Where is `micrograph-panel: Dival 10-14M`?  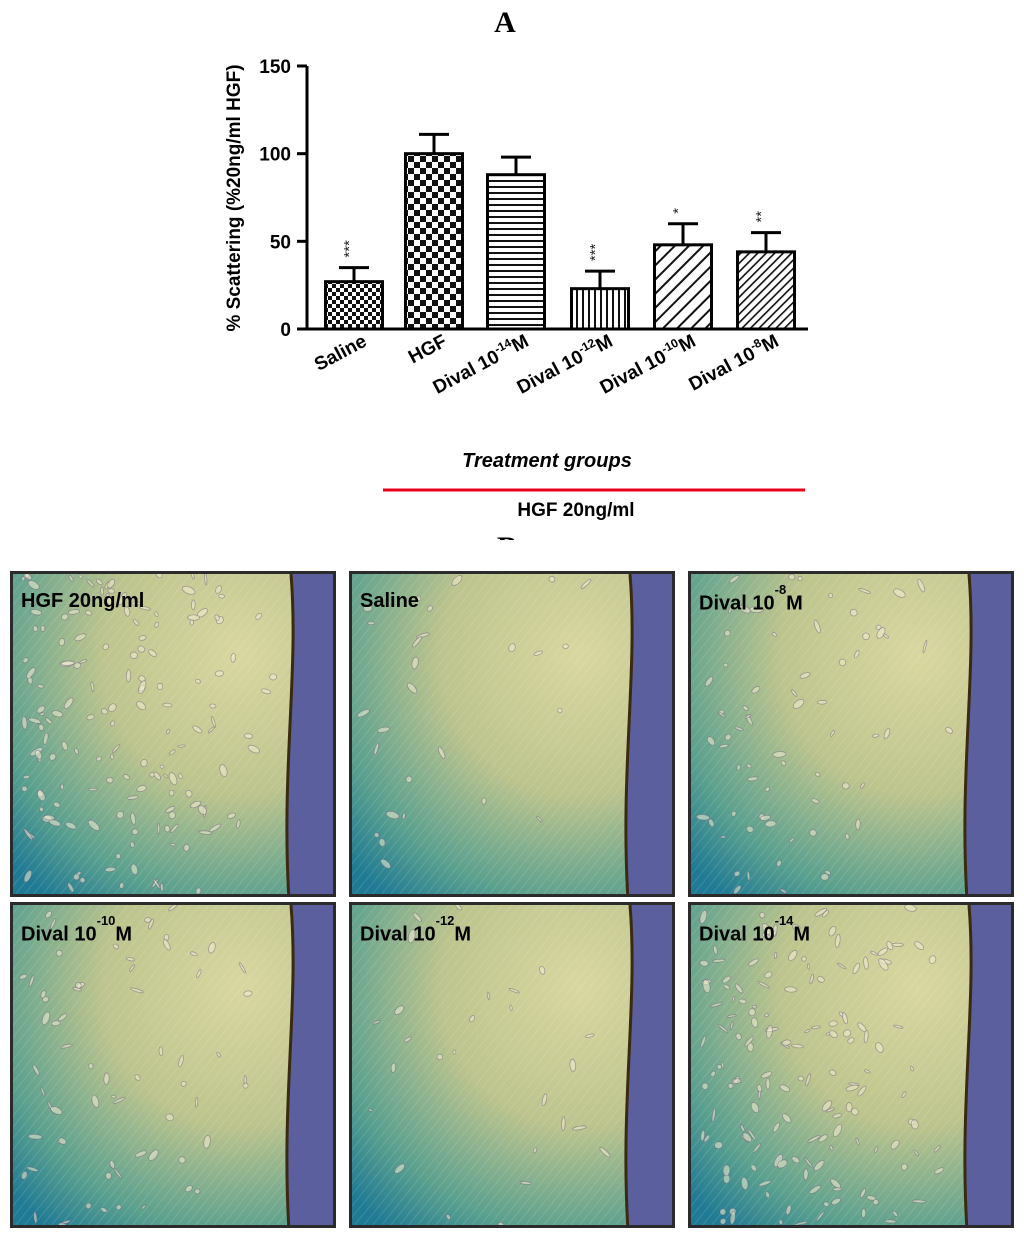 micrograph-panel: Dival 10-14M is located at coordinates (851, 1065).